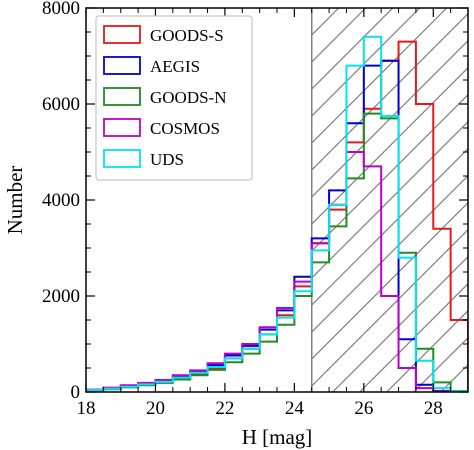  I want to click on legend: GOODS-S AEGIS GOODS-N COSMOS UDS, so click(174, 98).